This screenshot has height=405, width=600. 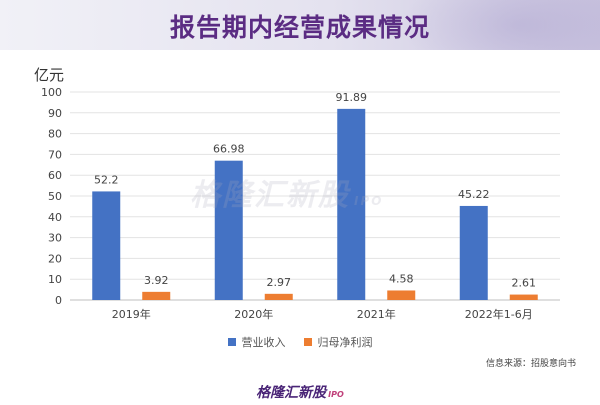 What do you see at coordinates (55, 217) in the screenshot?
I see `y-tick-label: 40` at bounding box center [55, 217].